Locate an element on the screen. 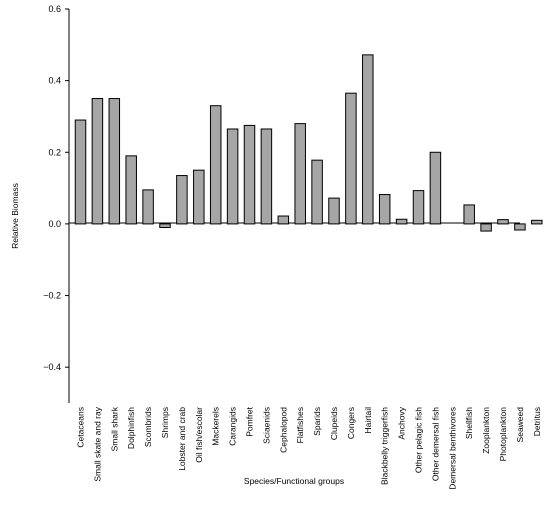 This screenshot has width=550, height=515. x-category-label: Demersal benthivores is located at coordinates (452, 448).